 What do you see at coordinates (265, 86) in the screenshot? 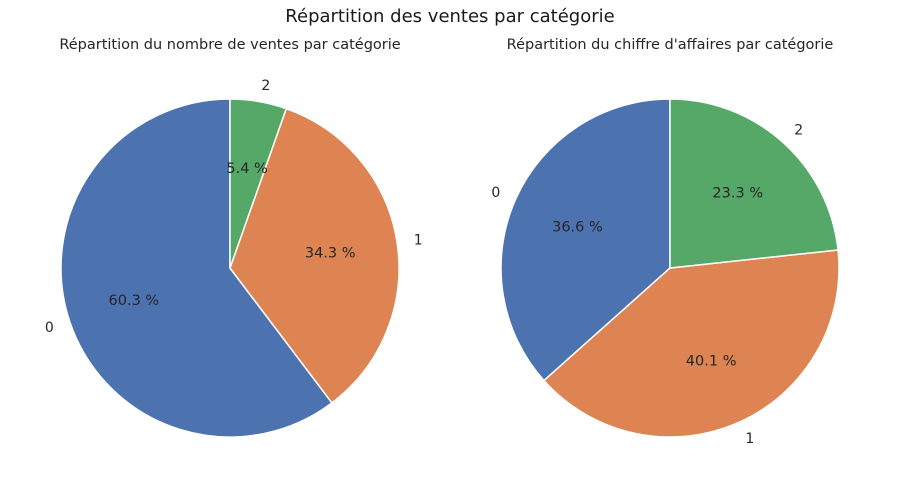
I see `category-label-0-2: 2` at bounding box center [265, 86].